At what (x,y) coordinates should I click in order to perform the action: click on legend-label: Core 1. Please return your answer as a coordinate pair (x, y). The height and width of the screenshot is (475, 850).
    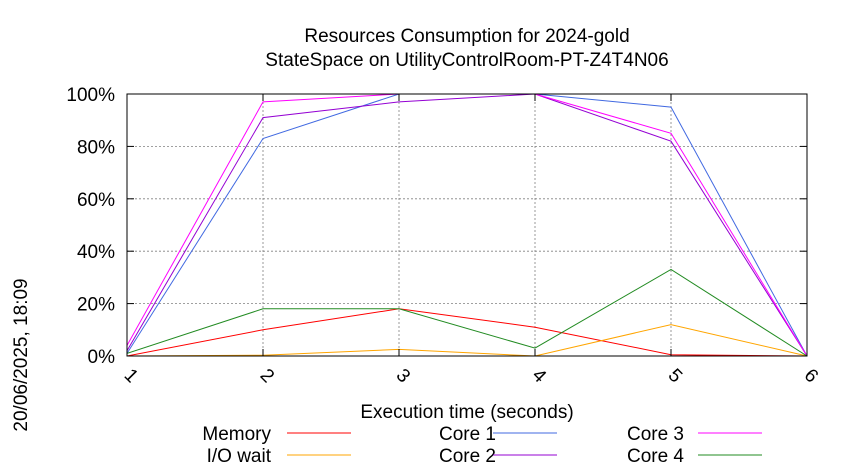
    Looking at the image, I should click on (467, 434).